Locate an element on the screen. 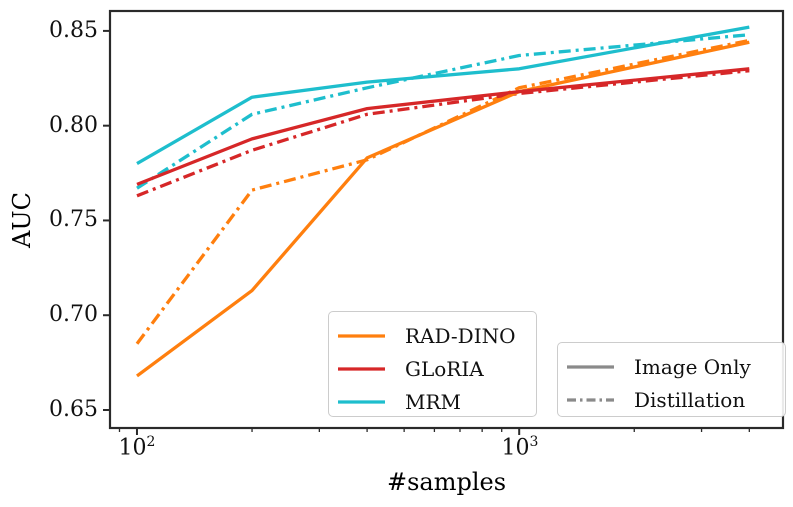 Image resolution: width=793 pixels, height=507 pixels. legend-entry-distillation: Distillation is located at coordinates (671, 399).